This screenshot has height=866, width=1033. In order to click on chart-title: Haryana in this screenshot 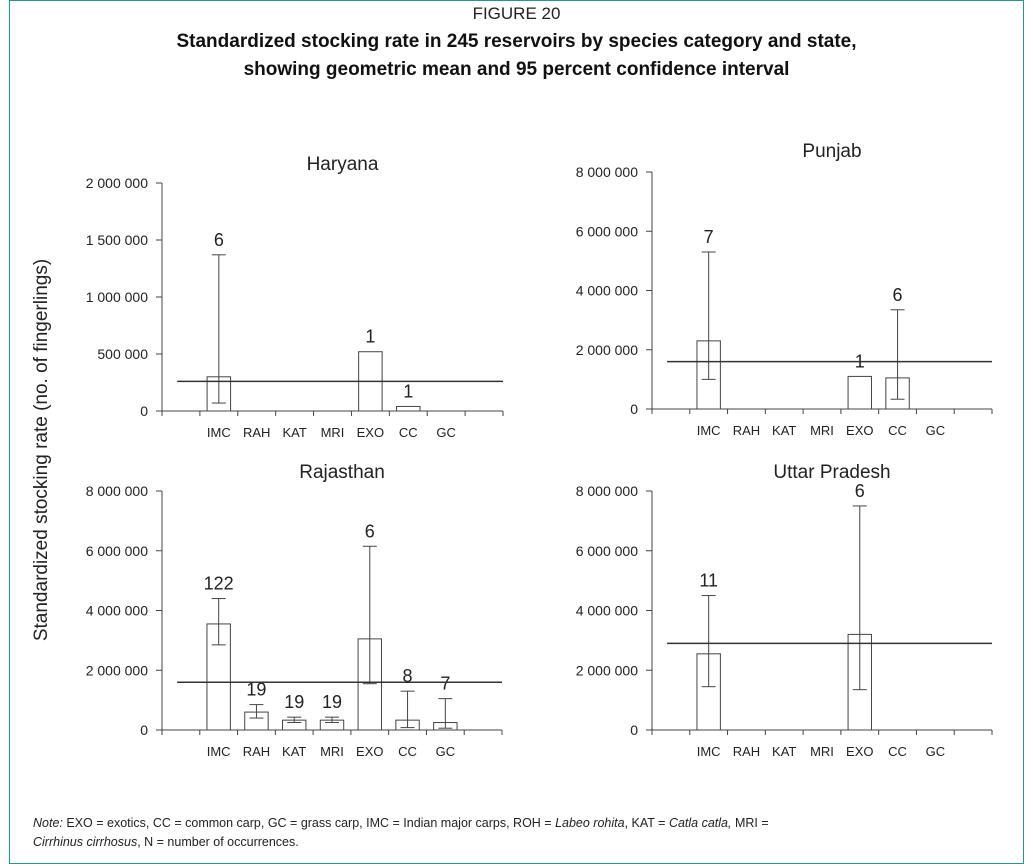, I will do `click(343, 164)`.